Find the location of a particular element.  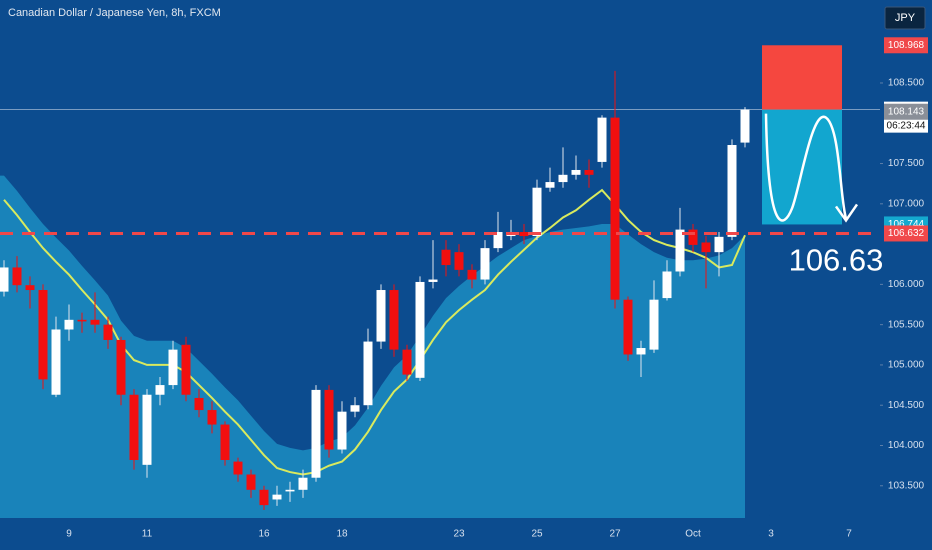

x-tick-label: 27 is located at coordinates (615, 534).